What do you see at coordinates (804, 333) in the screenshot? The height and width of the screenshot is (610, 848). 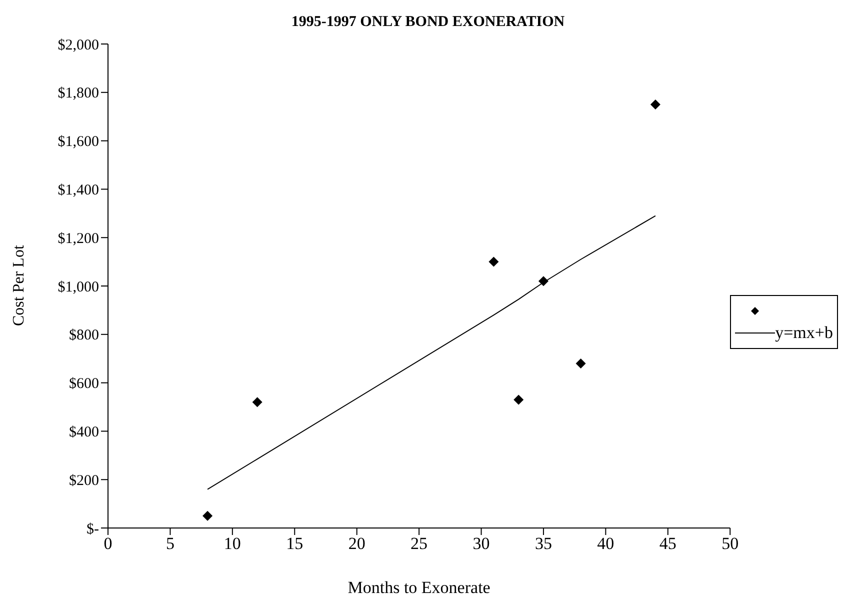 I see `legend-label: y=mx+b` at bounding box center [804, 333].